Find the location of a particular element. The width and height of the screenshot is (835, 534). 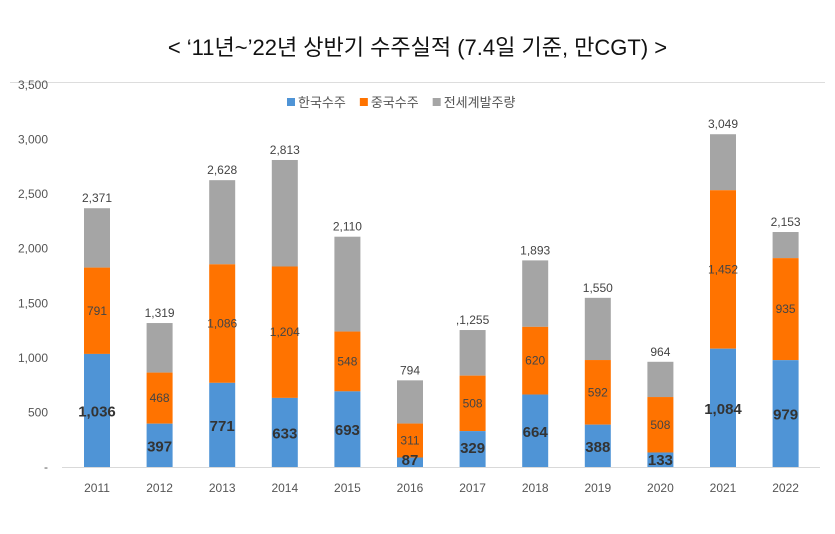

x-tick-label: 2016 is located at coordinates (410, 488).